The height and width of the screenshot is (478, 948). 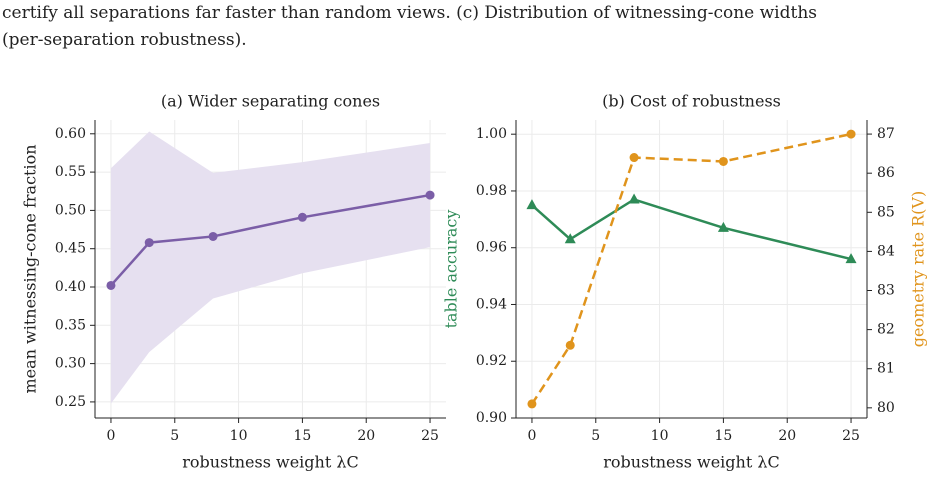 I want to click on y2-tick-label: 84, so click(x=886, y=251).